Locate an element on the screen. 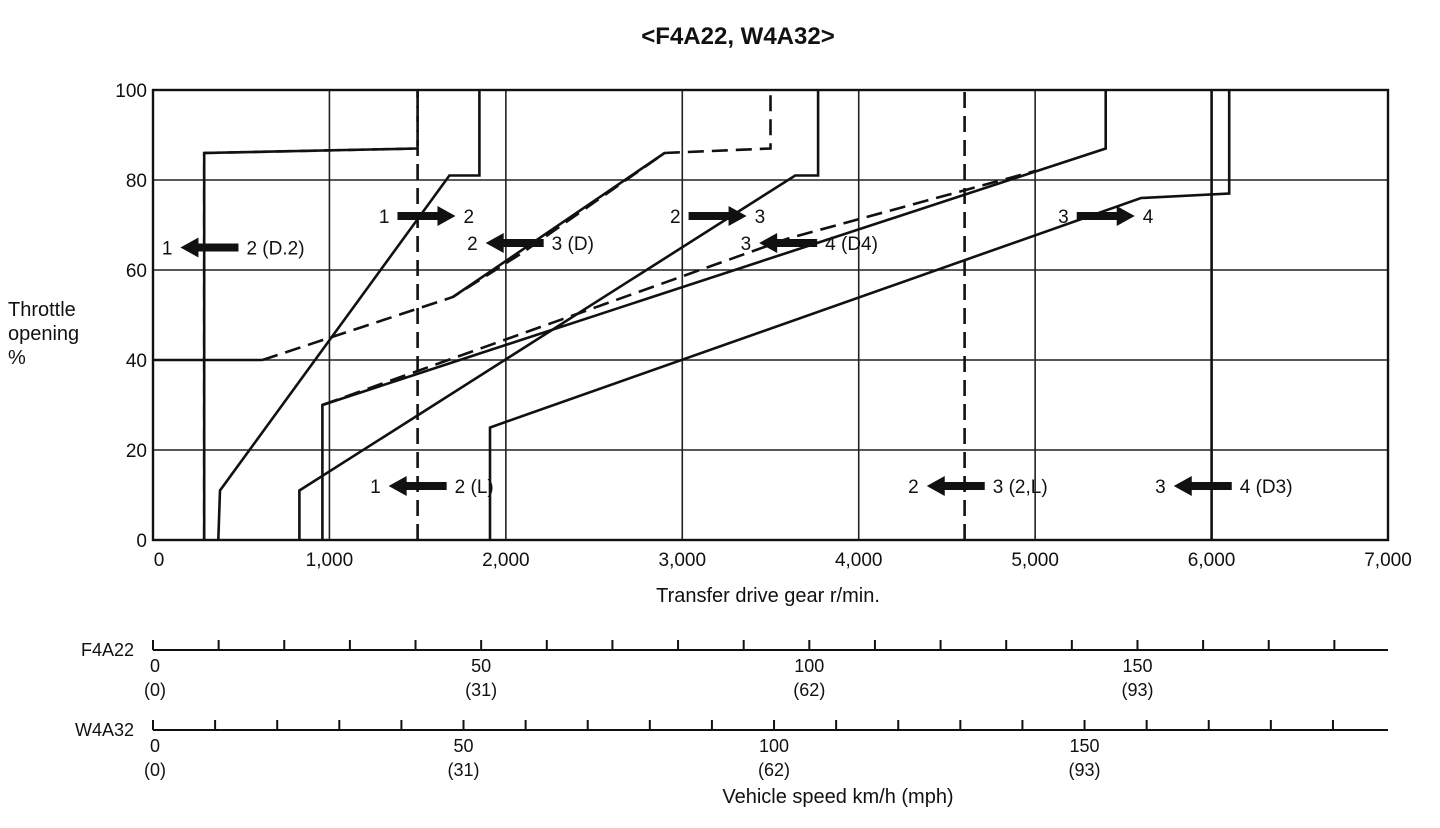  y-tick-label: 80 is located at coordinates (136, 181).